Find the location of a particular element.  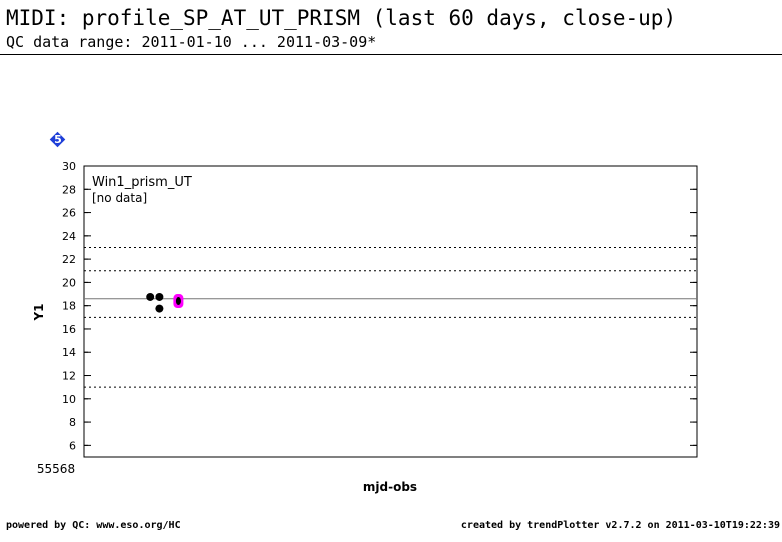

y-tick-label: 16 is located at coordinates (69, 329).